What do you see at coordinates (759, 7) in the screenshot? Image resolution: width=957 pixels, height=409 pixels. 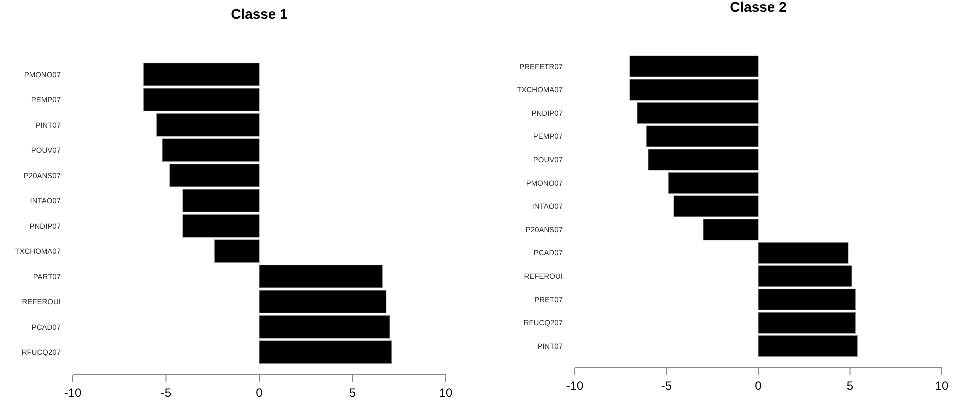 I see `chart-title: Classe 2` at bounding box center [759, 7].